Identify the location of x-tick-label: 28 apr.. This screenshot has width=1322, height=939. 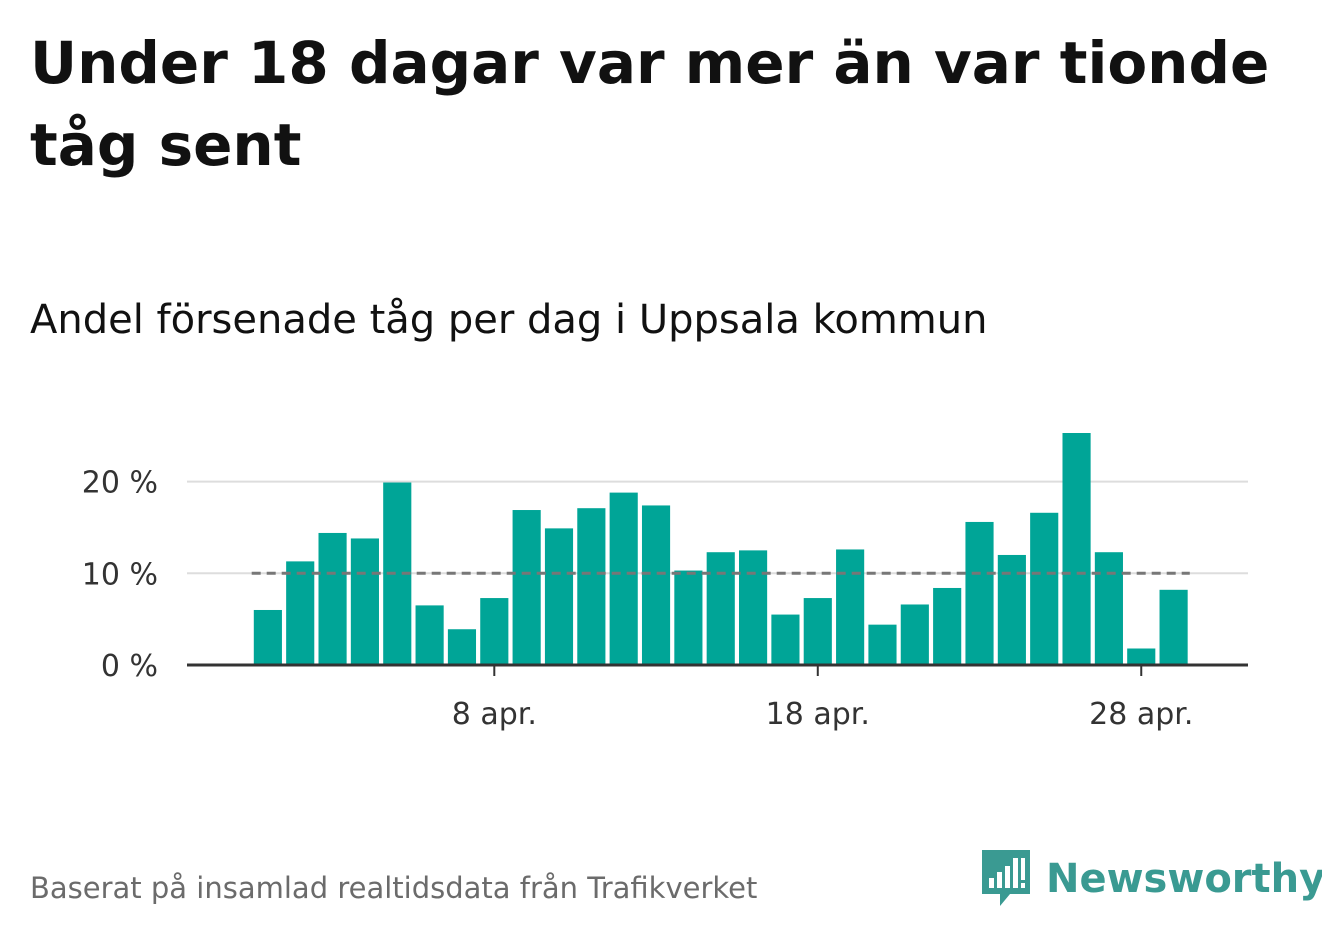
(1141, 714).